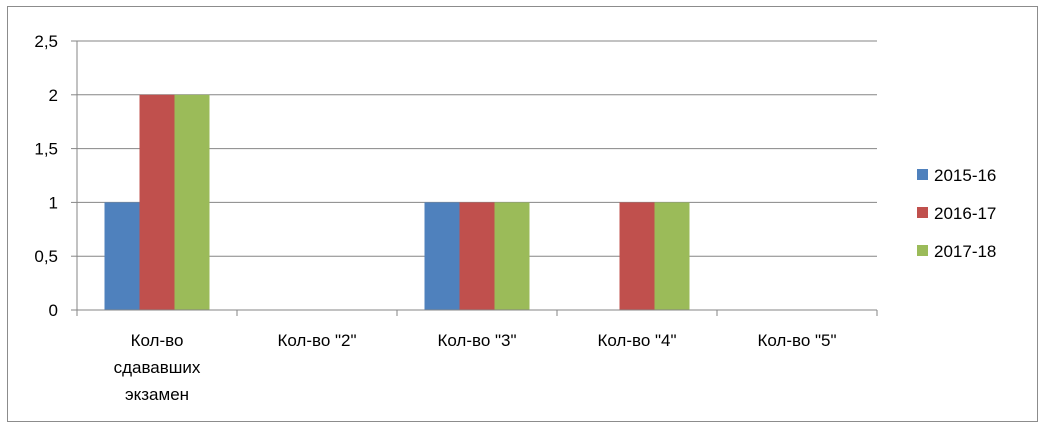  Describe the element at coordinates (46, 41) in the screenshot. I see `y-tick-label: 2,5` at that location.